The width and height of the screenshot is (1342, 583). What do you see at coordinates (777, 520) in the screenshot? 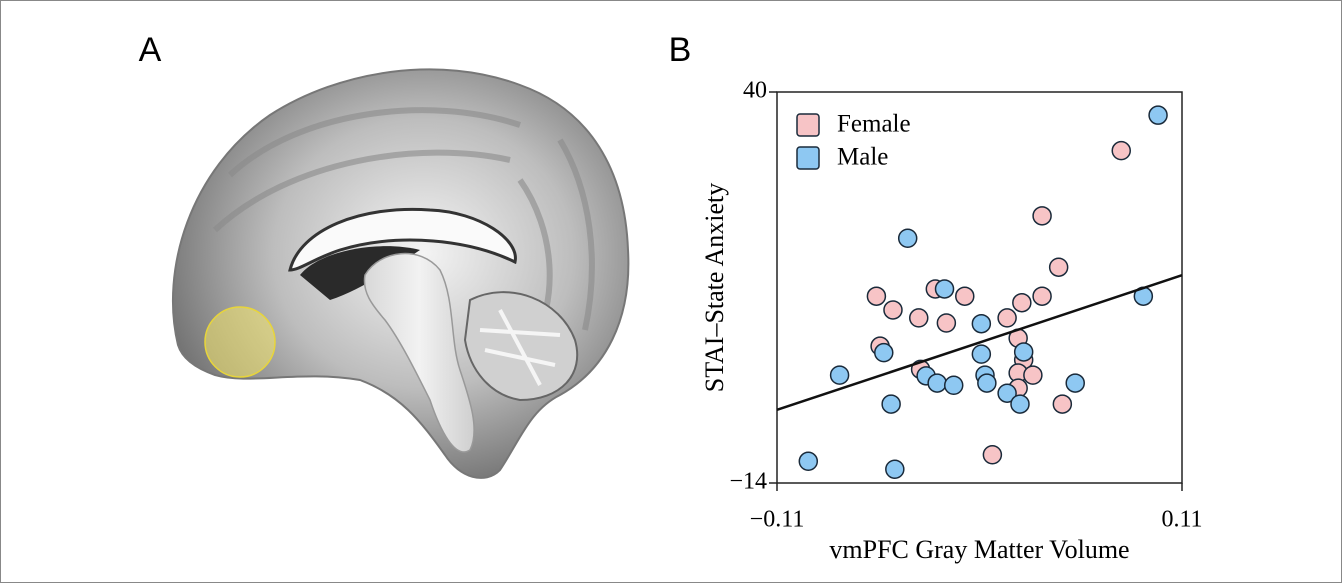
I see `x-tick-label: −0.11` at bounding box center [777, 520].